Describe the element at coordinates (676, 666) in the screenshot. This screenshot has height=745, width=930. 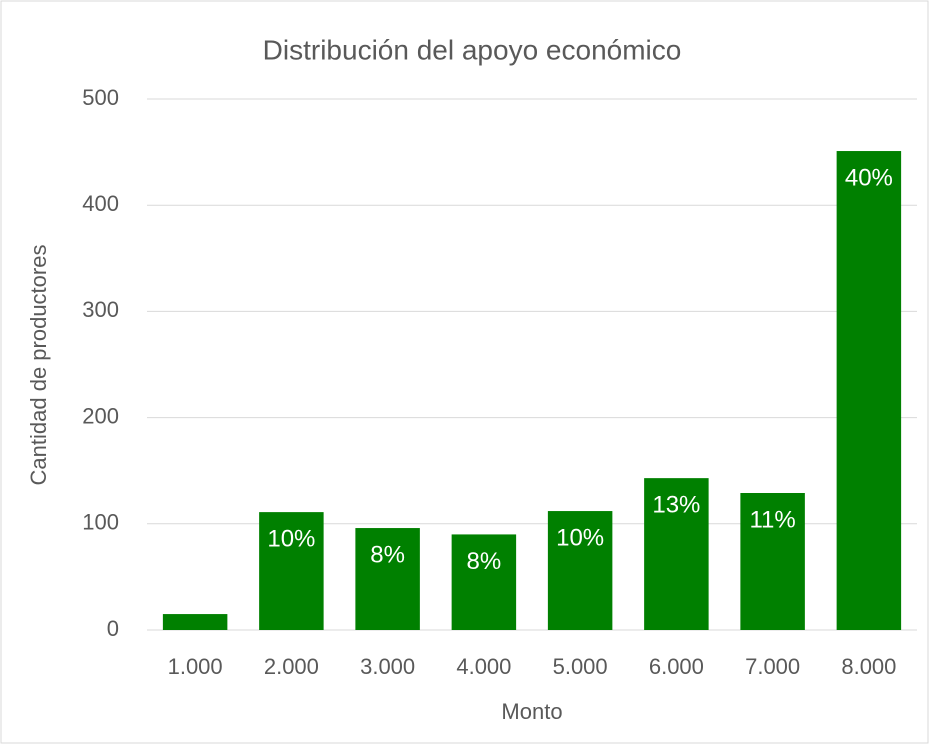
I see `x-tick-label: 6.000` at that location.